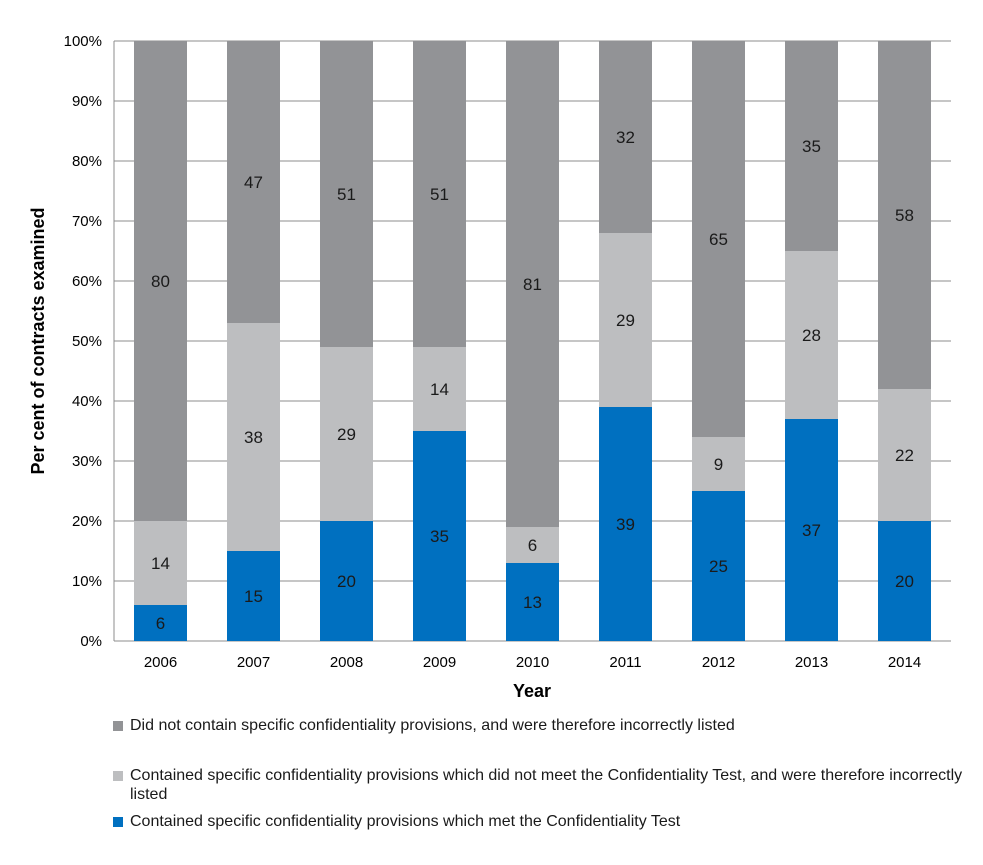 Image resolution: width=983 pixels, height=865 pixels. I want to click on data-label-2010-series-2: 6, so click(532, 545).